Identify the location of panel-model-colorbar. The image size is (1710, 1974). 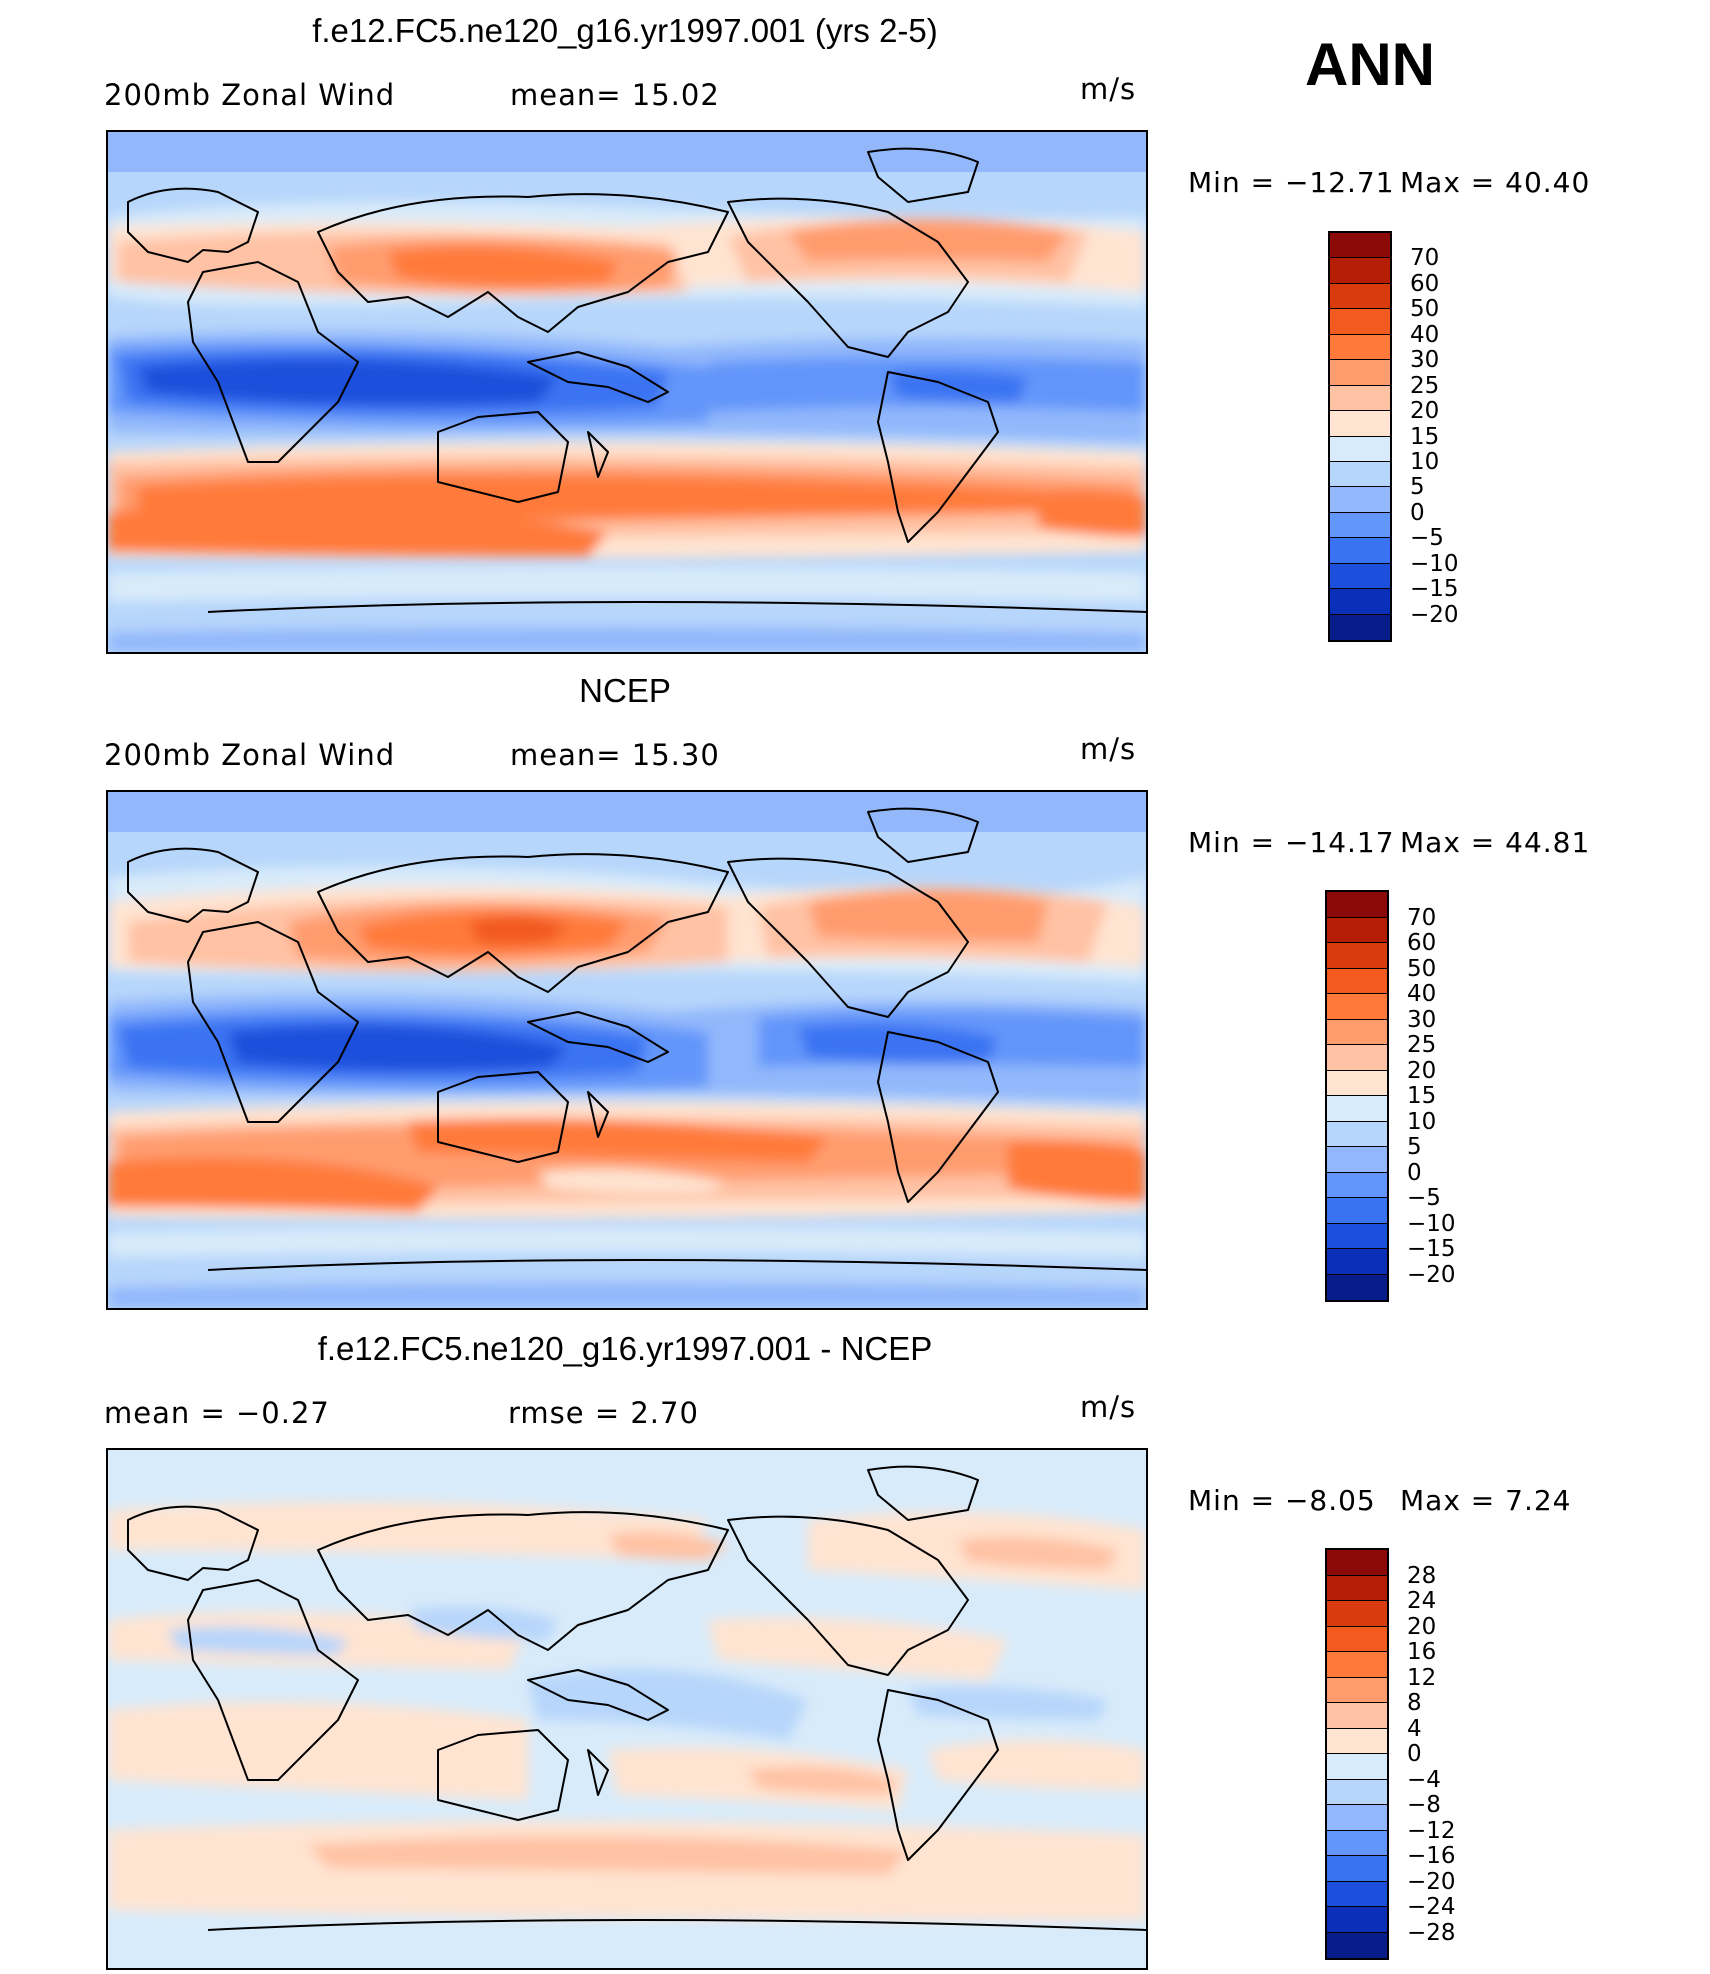
(1360, 436).